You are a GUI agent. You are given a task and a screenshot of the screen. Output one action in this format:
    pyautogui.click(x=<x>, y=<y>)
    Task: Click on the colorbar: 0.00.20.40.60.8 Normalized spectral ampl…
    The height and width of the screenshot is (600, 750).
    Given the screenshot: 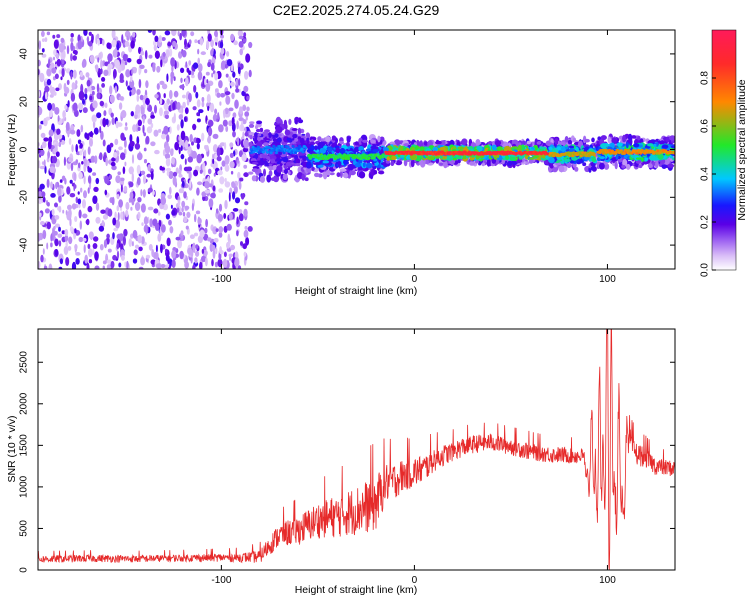 What is the action you would take?
    pyautogui.click(x=724, y=153)
    